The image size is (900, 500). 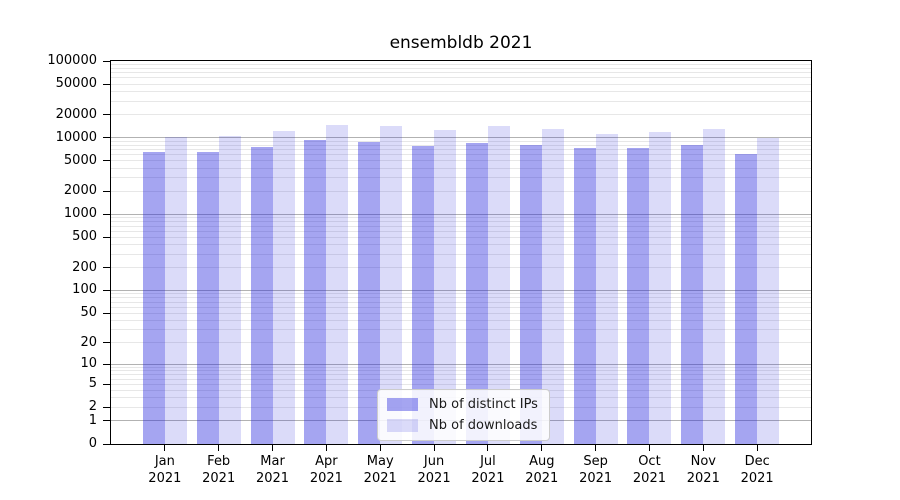 What do you see at coordinates (483, 404) in the screenshot?
I see `legend-label-distinct-ips: Nb of distinct IPs` at bounding box center [483, 404].